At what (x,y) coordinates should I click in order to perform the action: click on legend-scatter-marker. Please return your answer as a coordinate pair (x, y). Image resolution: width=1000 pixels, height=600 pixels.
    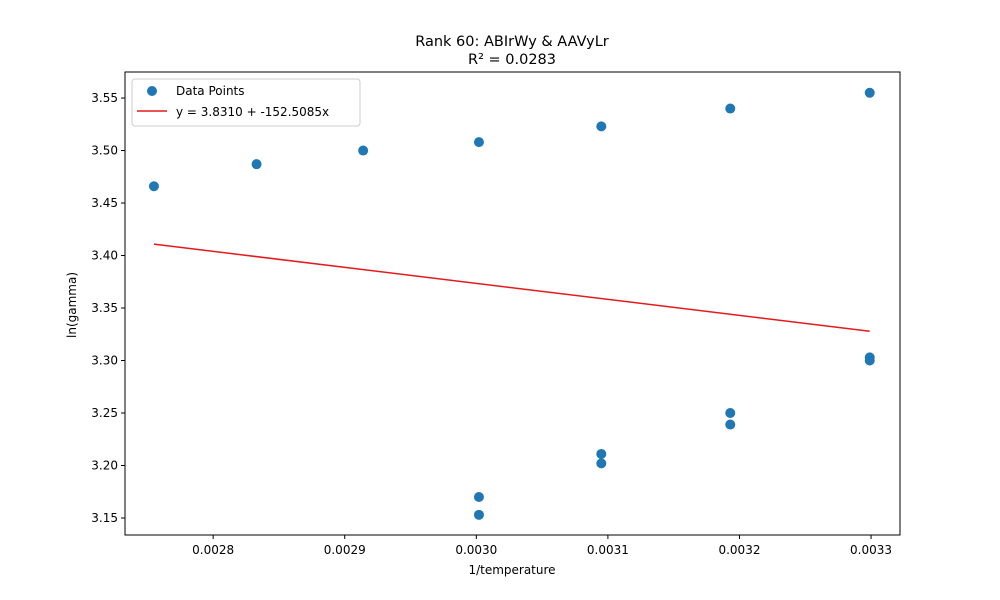
    Looking at the image, I should click on (152, 91).